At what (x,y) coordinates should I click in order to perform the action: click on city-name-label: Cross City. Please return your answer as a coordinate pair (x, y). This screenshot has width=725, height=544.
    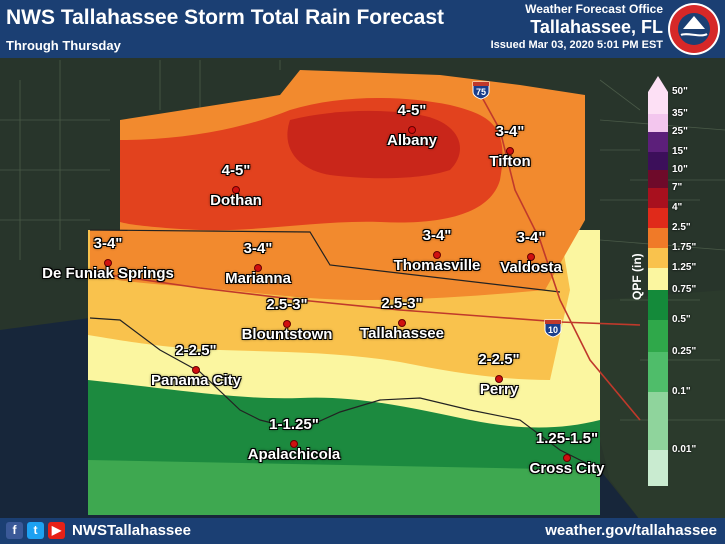
    Looking at the image, I should click on (567, 468).